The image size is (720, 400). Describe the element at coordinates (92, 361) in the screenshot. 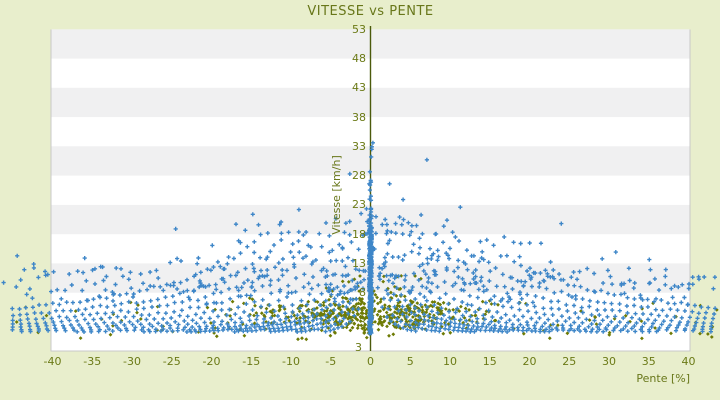

I see `x-tick-label: -35` at that location.